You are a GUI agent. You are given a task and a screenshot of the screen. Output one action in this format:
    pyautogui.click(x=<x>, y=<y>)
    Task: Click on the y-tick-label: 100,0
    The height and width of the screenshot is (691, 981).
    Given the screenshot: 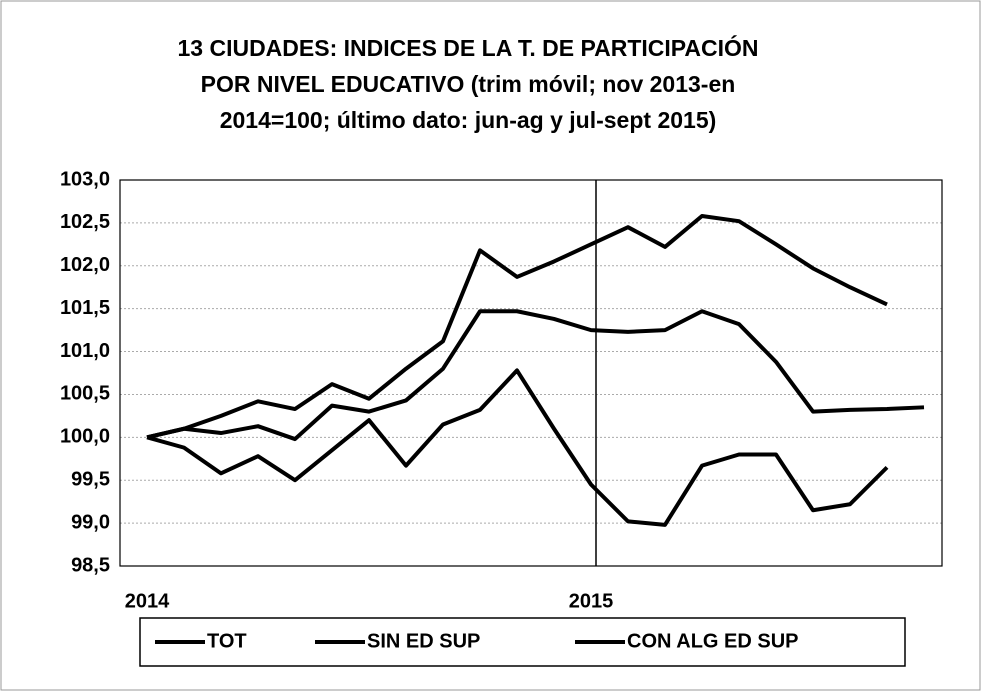 What is the action you would take?
    pyautogui.click(x=85, y=437)
    